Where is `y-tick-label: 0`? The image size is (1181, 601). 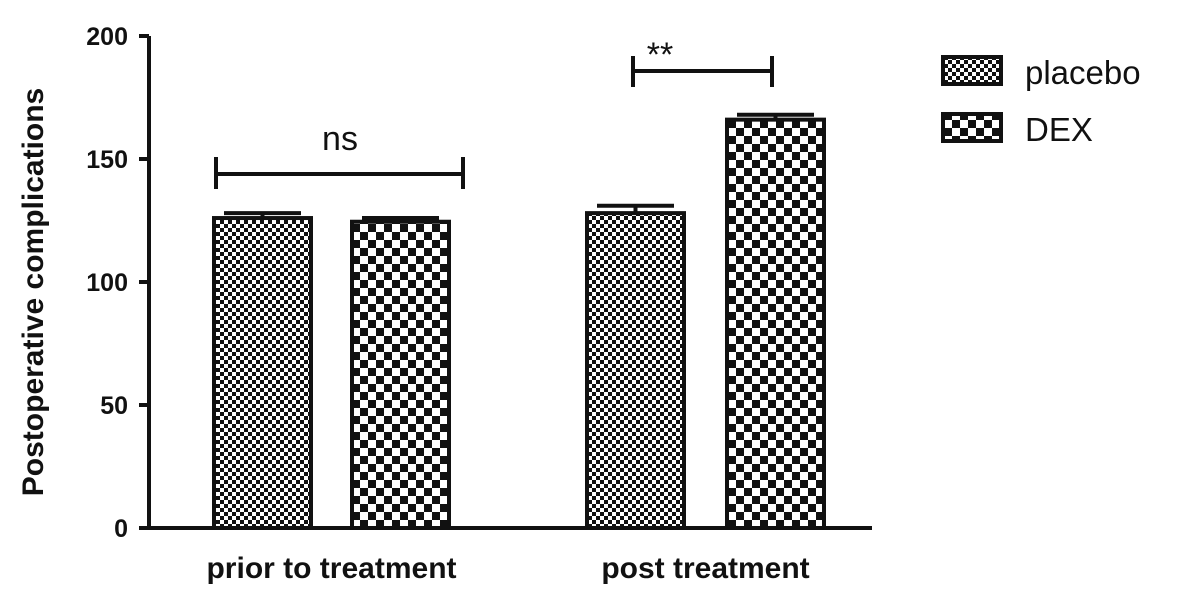
y-tick-label: 0 is located at coordinates (121, 529).